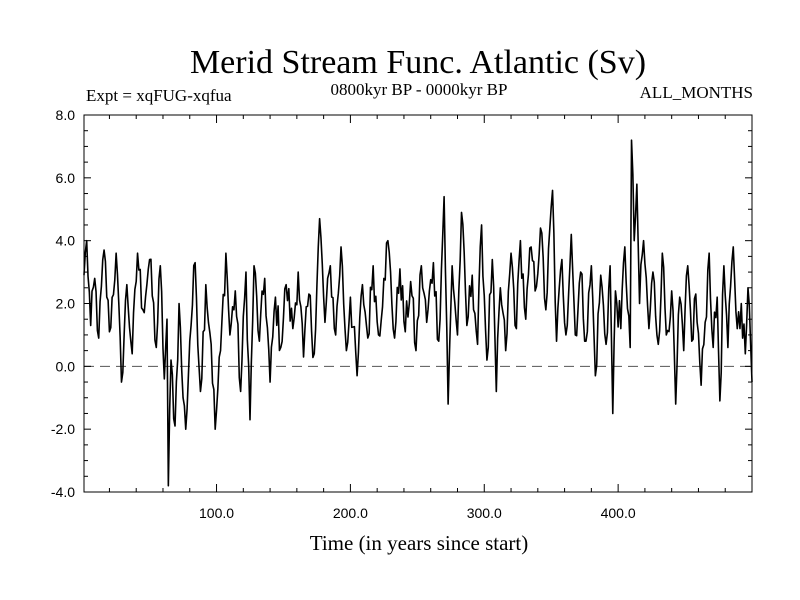 The height and width of the screenshot is (600, 800). I want to click on period-label: 0800kyr BP - 0000kyr BP, so click(419, 89).